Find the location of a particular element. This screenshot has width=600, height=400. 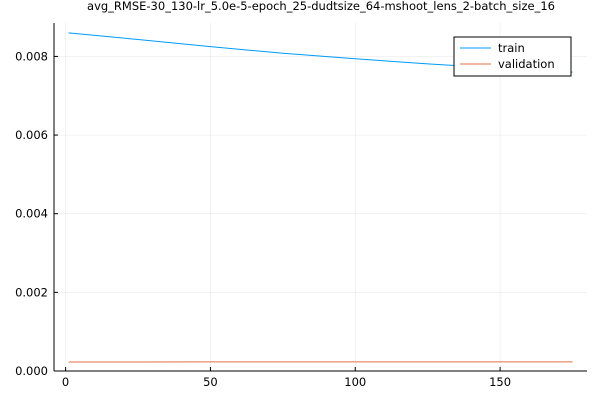

y-tick-label: 0.002 is located at coordinates (31, 292).